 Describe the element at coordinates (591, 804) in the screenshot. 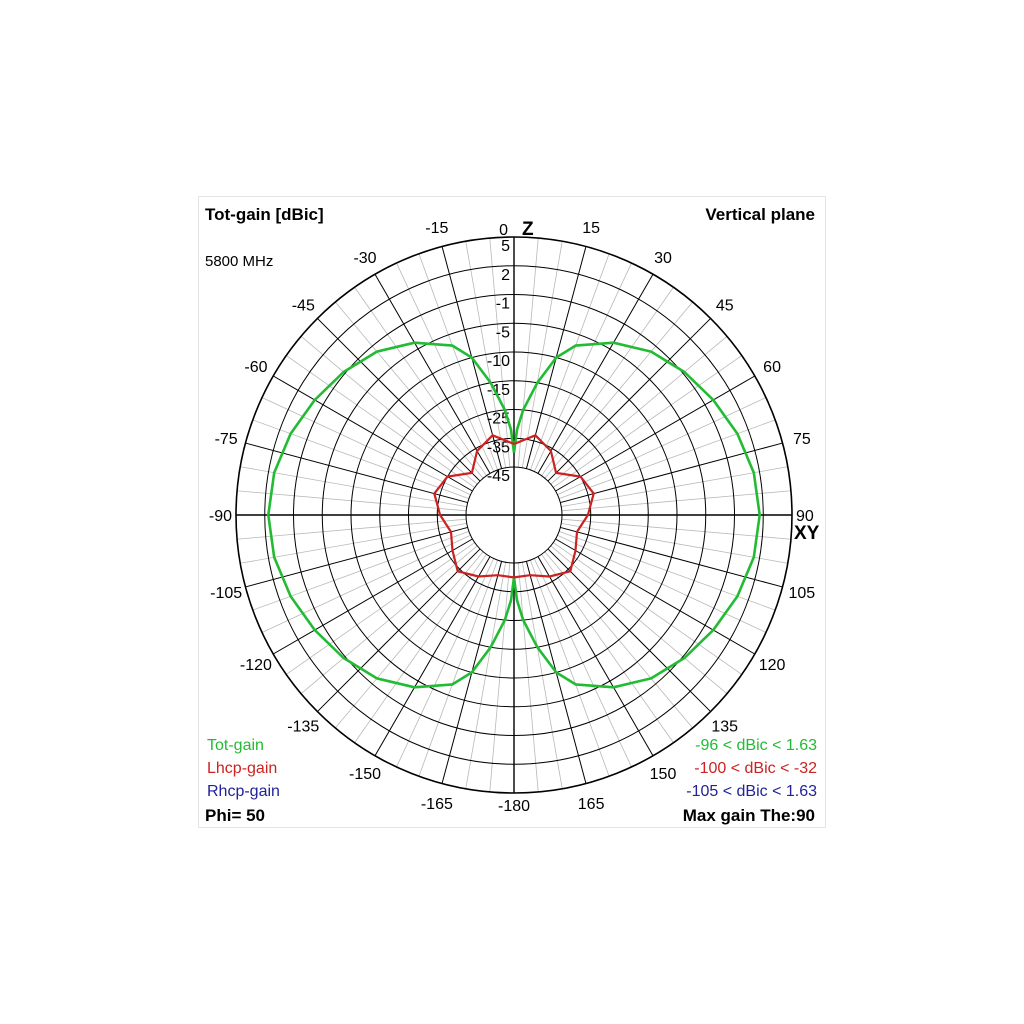

I see `angle-tick-label: 165` at that location.